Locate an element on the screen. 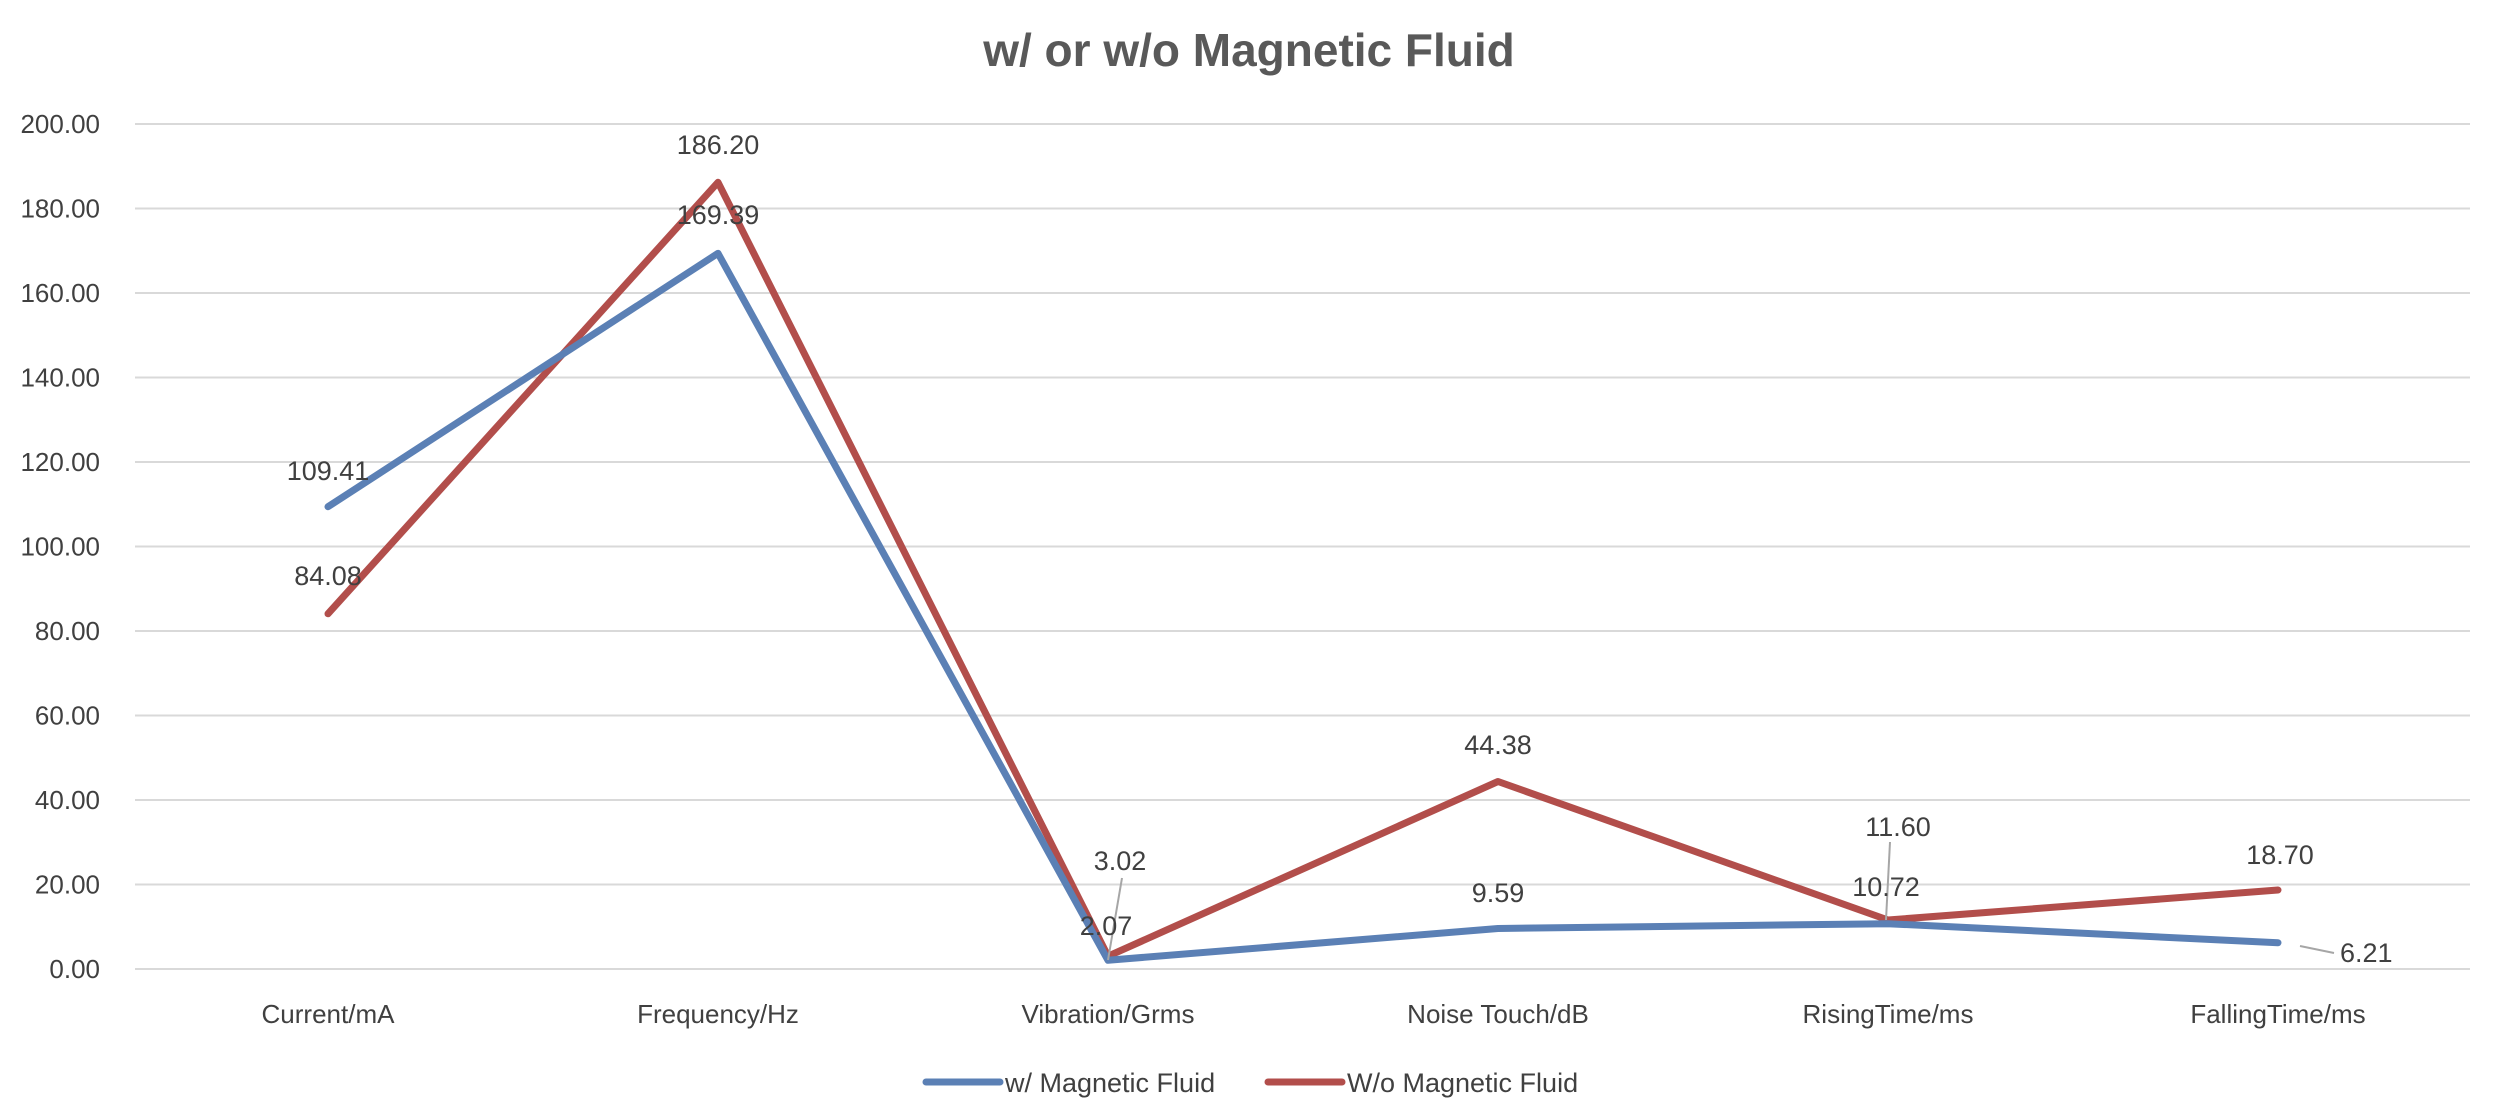  y-tick-label: 20.00 is located at coordinates (67, 885).